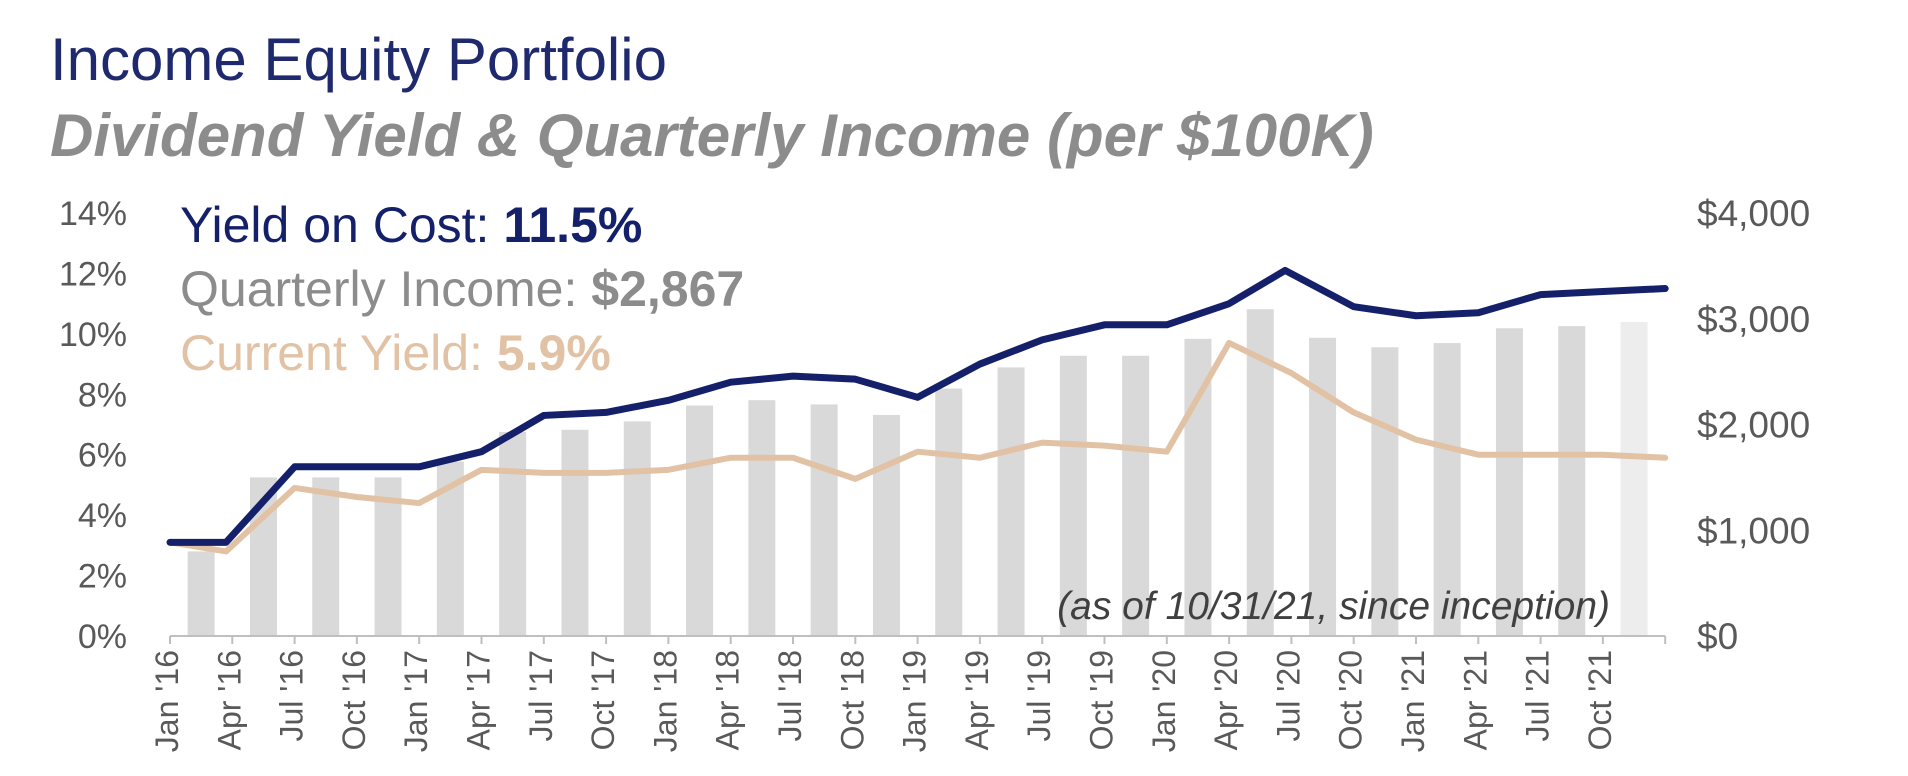  Describe the element at coordinates (229, 700) in the screenshot. I see `x-axis-tick-label: Apr '16` at that location.